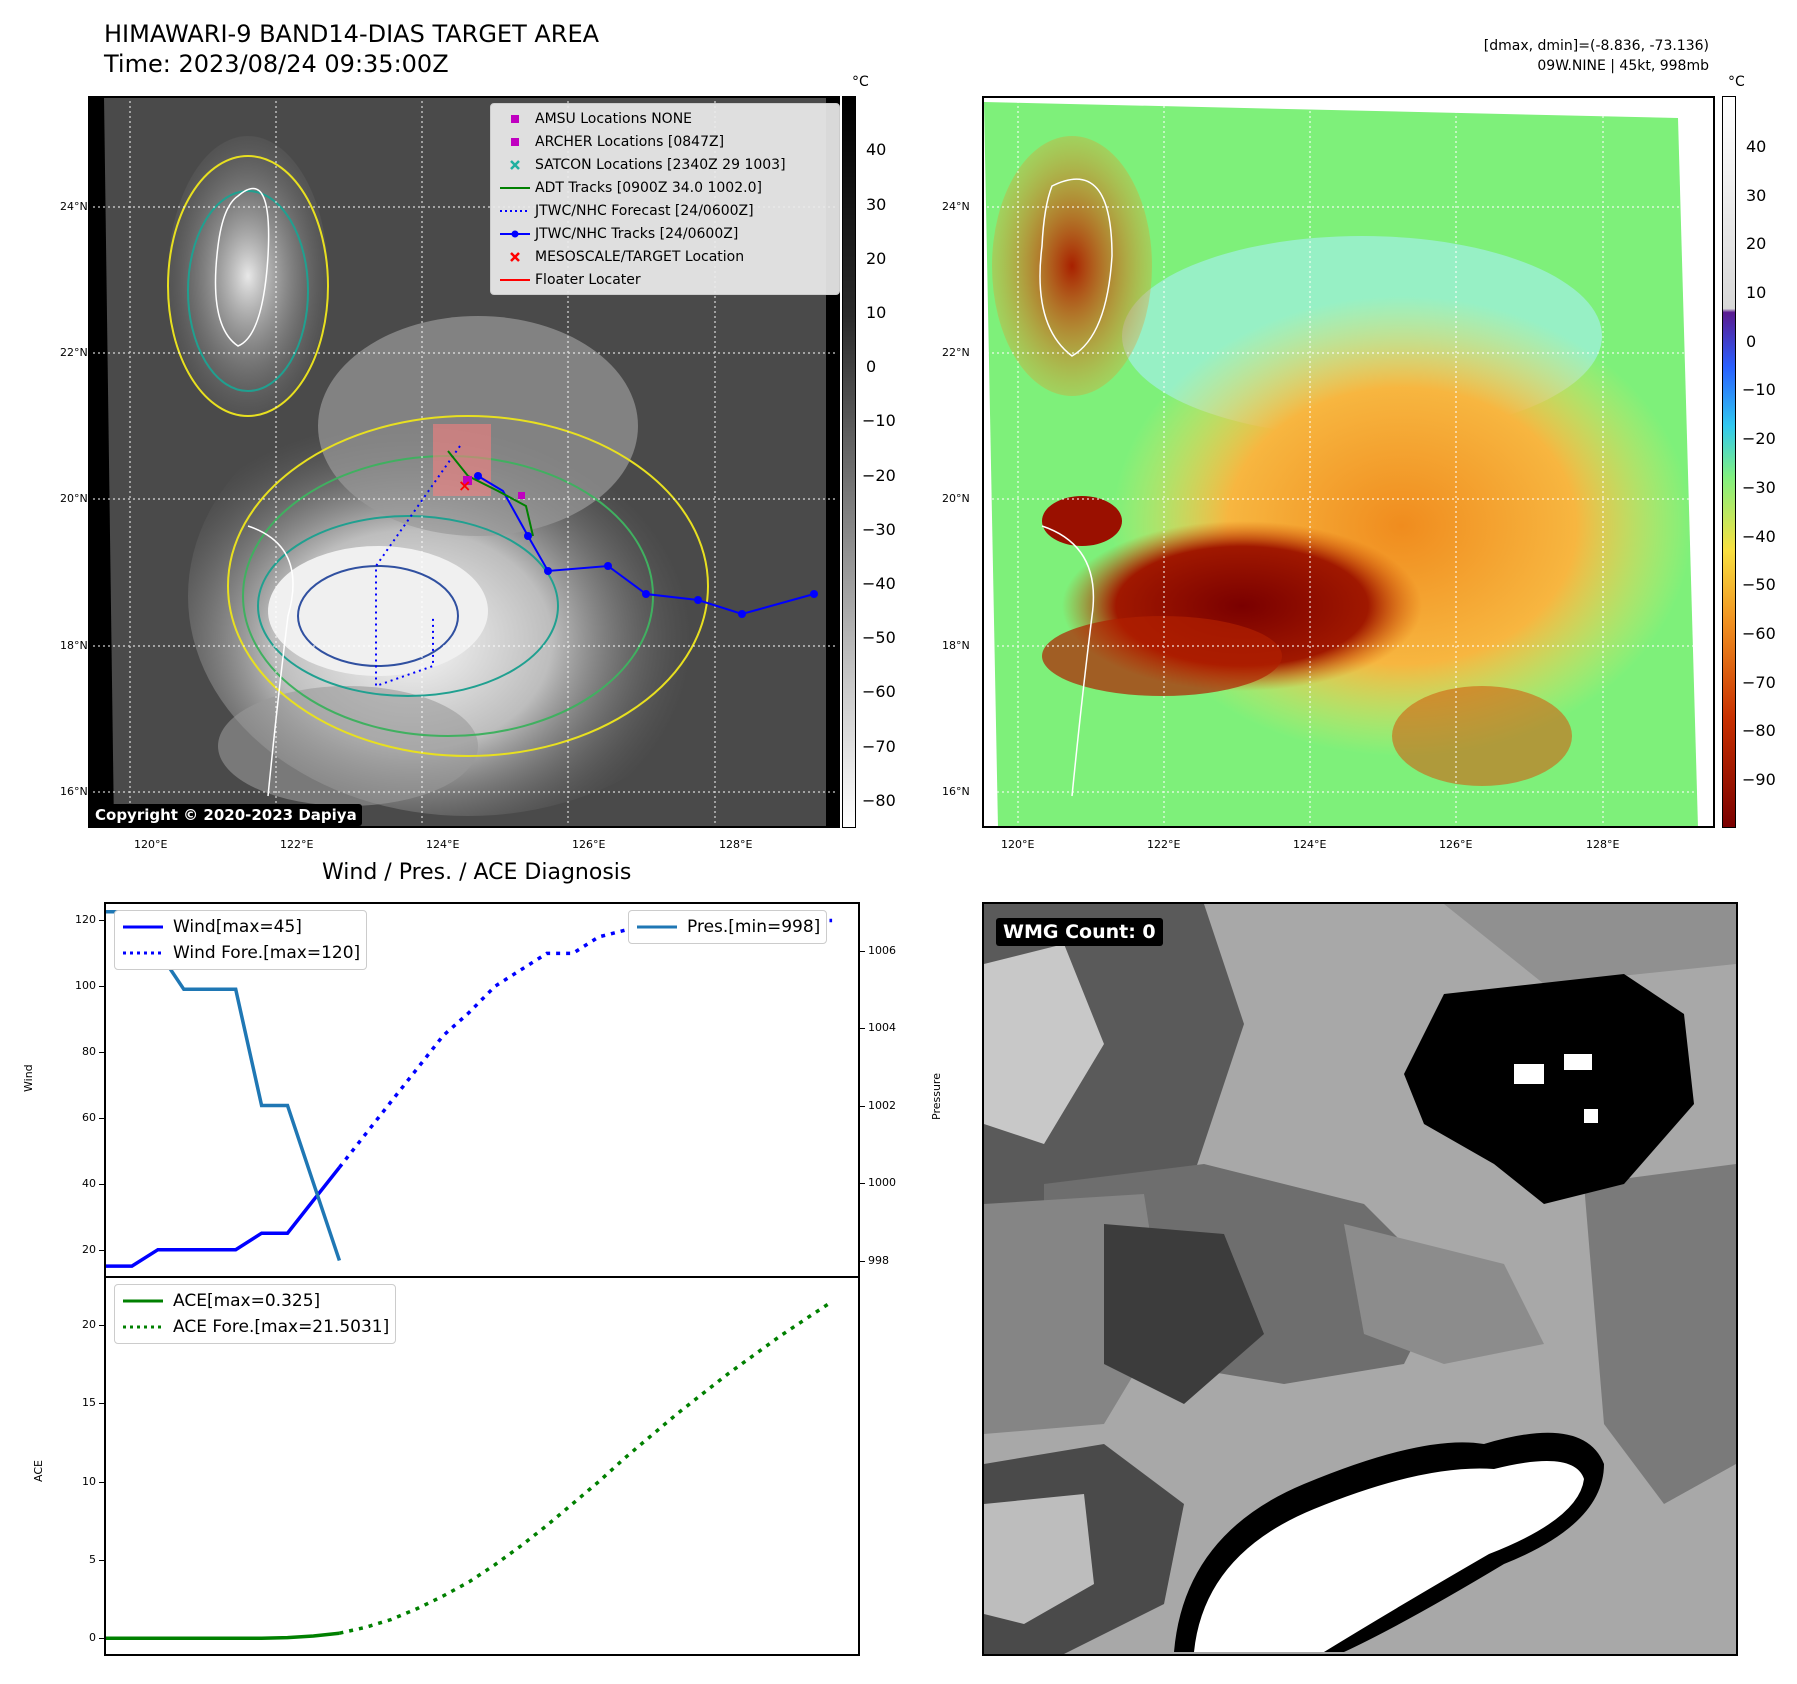 The width and height of the screenshot is (1797, 1684). Describe the element at coordinates (89, 1052) in the screenshot. I see `y-tick-label: 80` at that location.